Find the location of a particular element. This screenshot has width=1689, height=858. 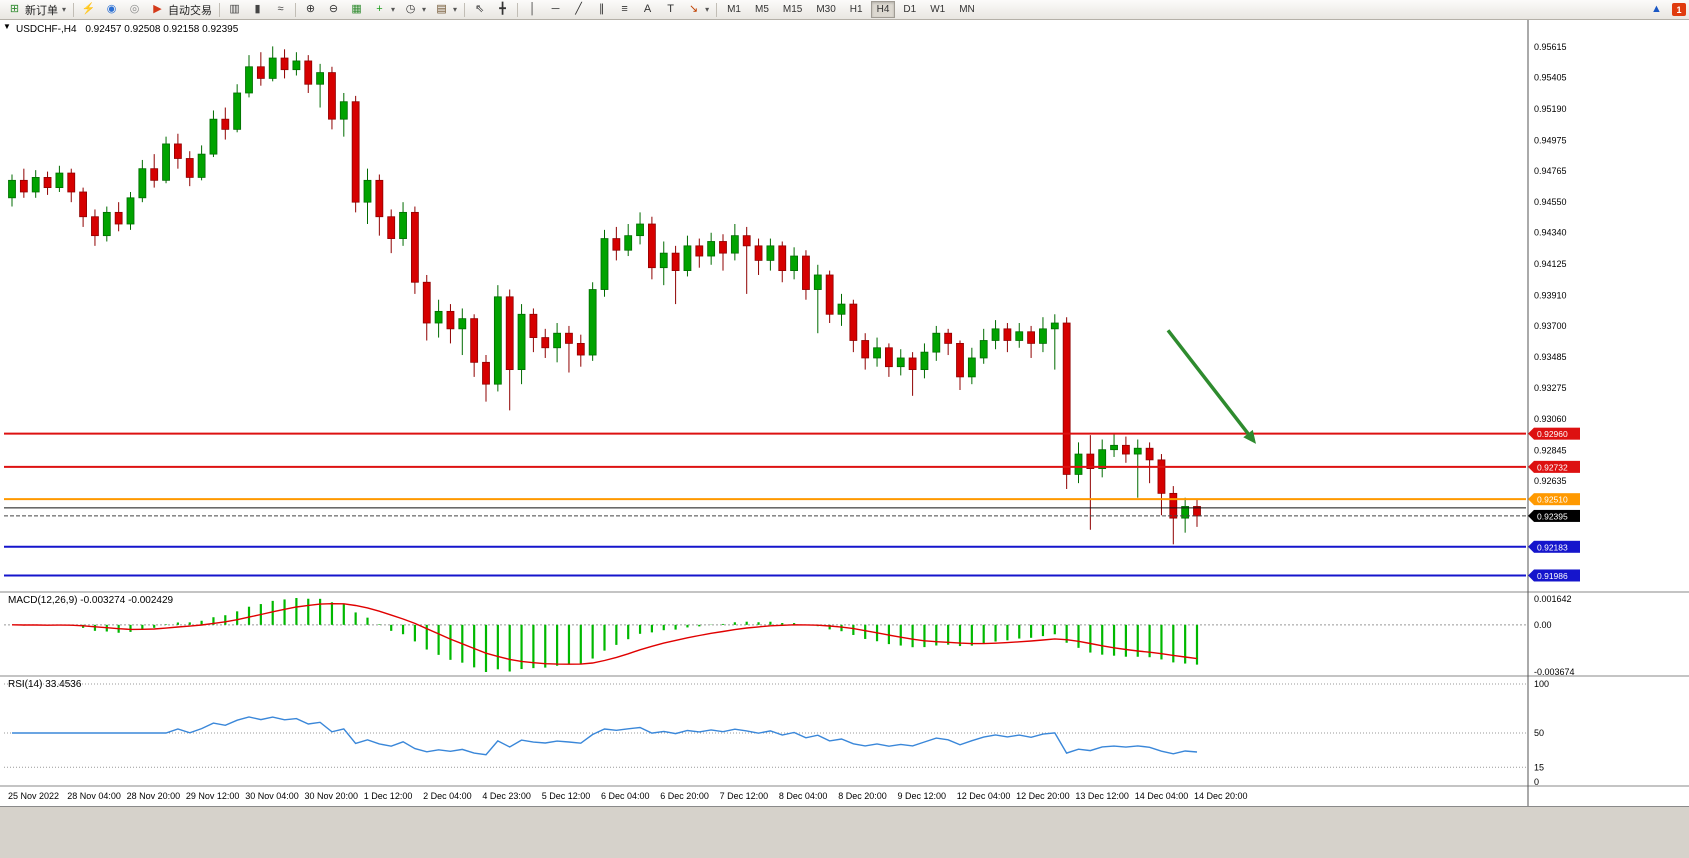

svg-text: 15 is located at coordinates (1539, 767).